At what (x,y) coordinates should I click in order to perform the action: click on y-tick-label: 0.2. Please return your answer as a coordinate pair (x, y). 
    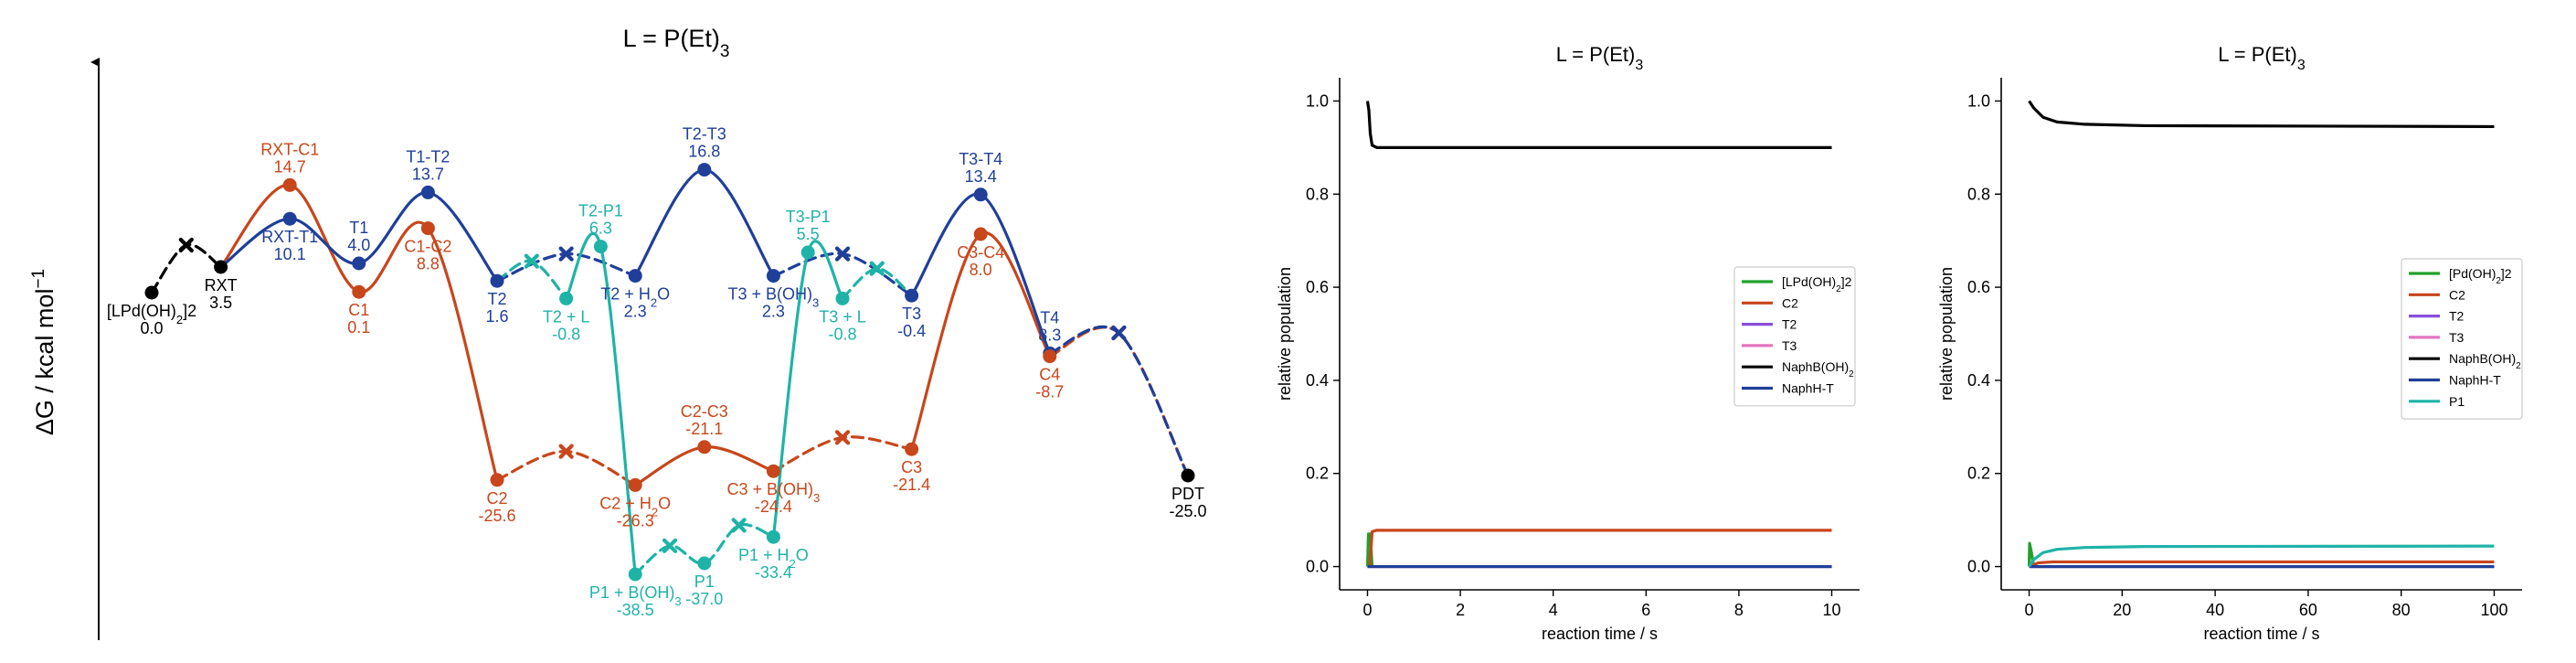
    Looking at the image, I should click on (1317, 474).